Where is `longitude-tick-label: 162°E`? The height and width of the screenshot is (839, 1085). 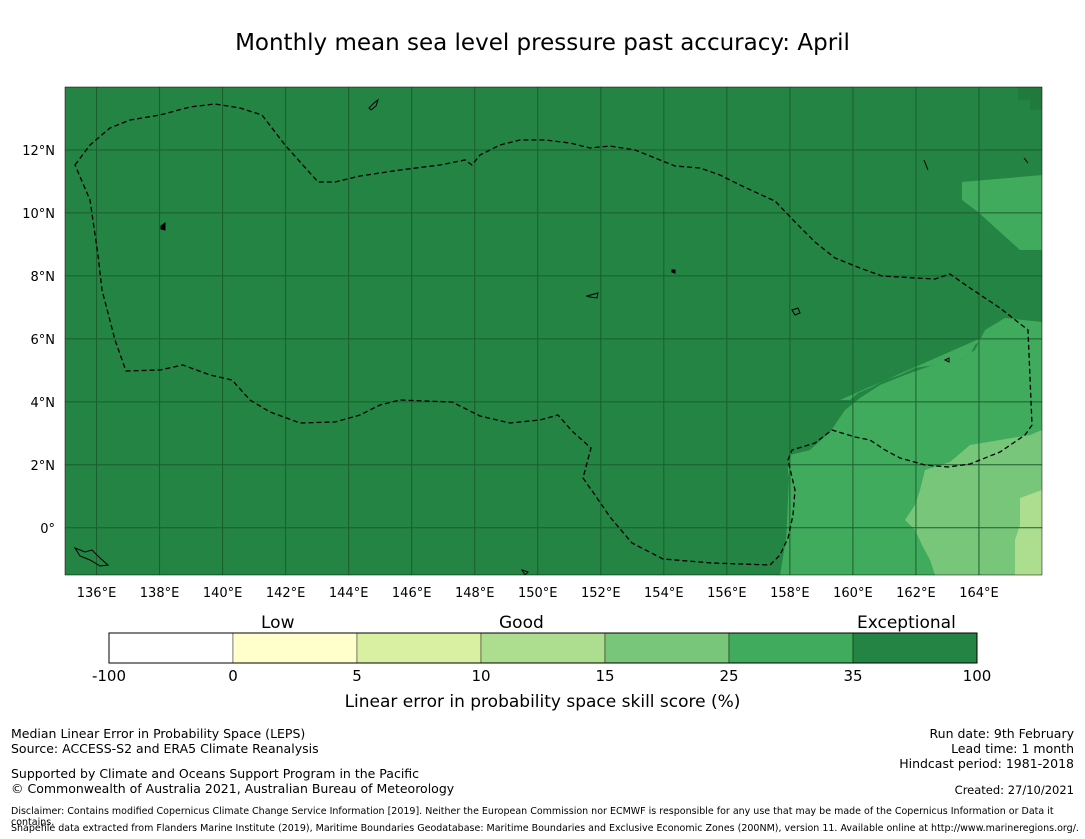
longitude-tick-label: 162°E is located at coordinates (916, 593).